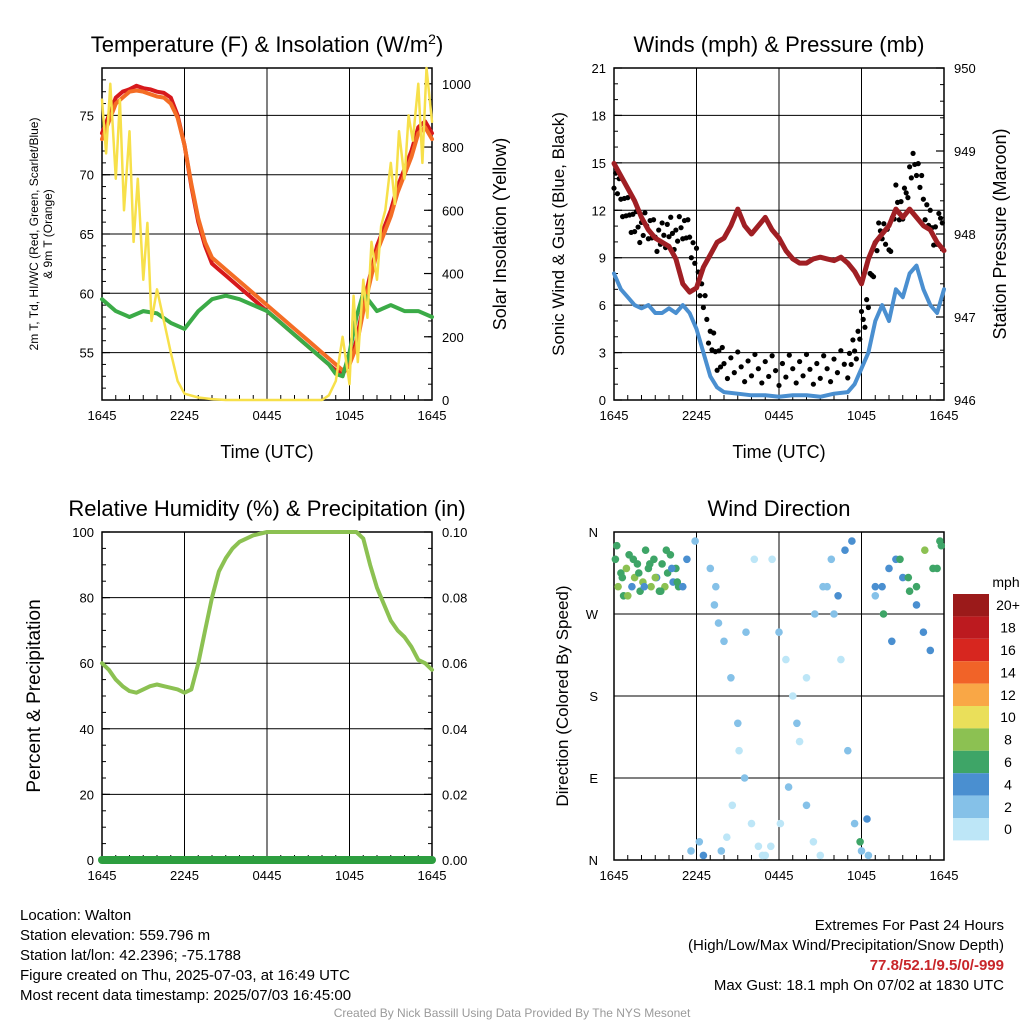 This screenshot has height=1024, width=1024. What do you see at coordinates (184, 415) in the screenshot?
I see `x-tick-label: 2245` at bounding box center [184, 415].